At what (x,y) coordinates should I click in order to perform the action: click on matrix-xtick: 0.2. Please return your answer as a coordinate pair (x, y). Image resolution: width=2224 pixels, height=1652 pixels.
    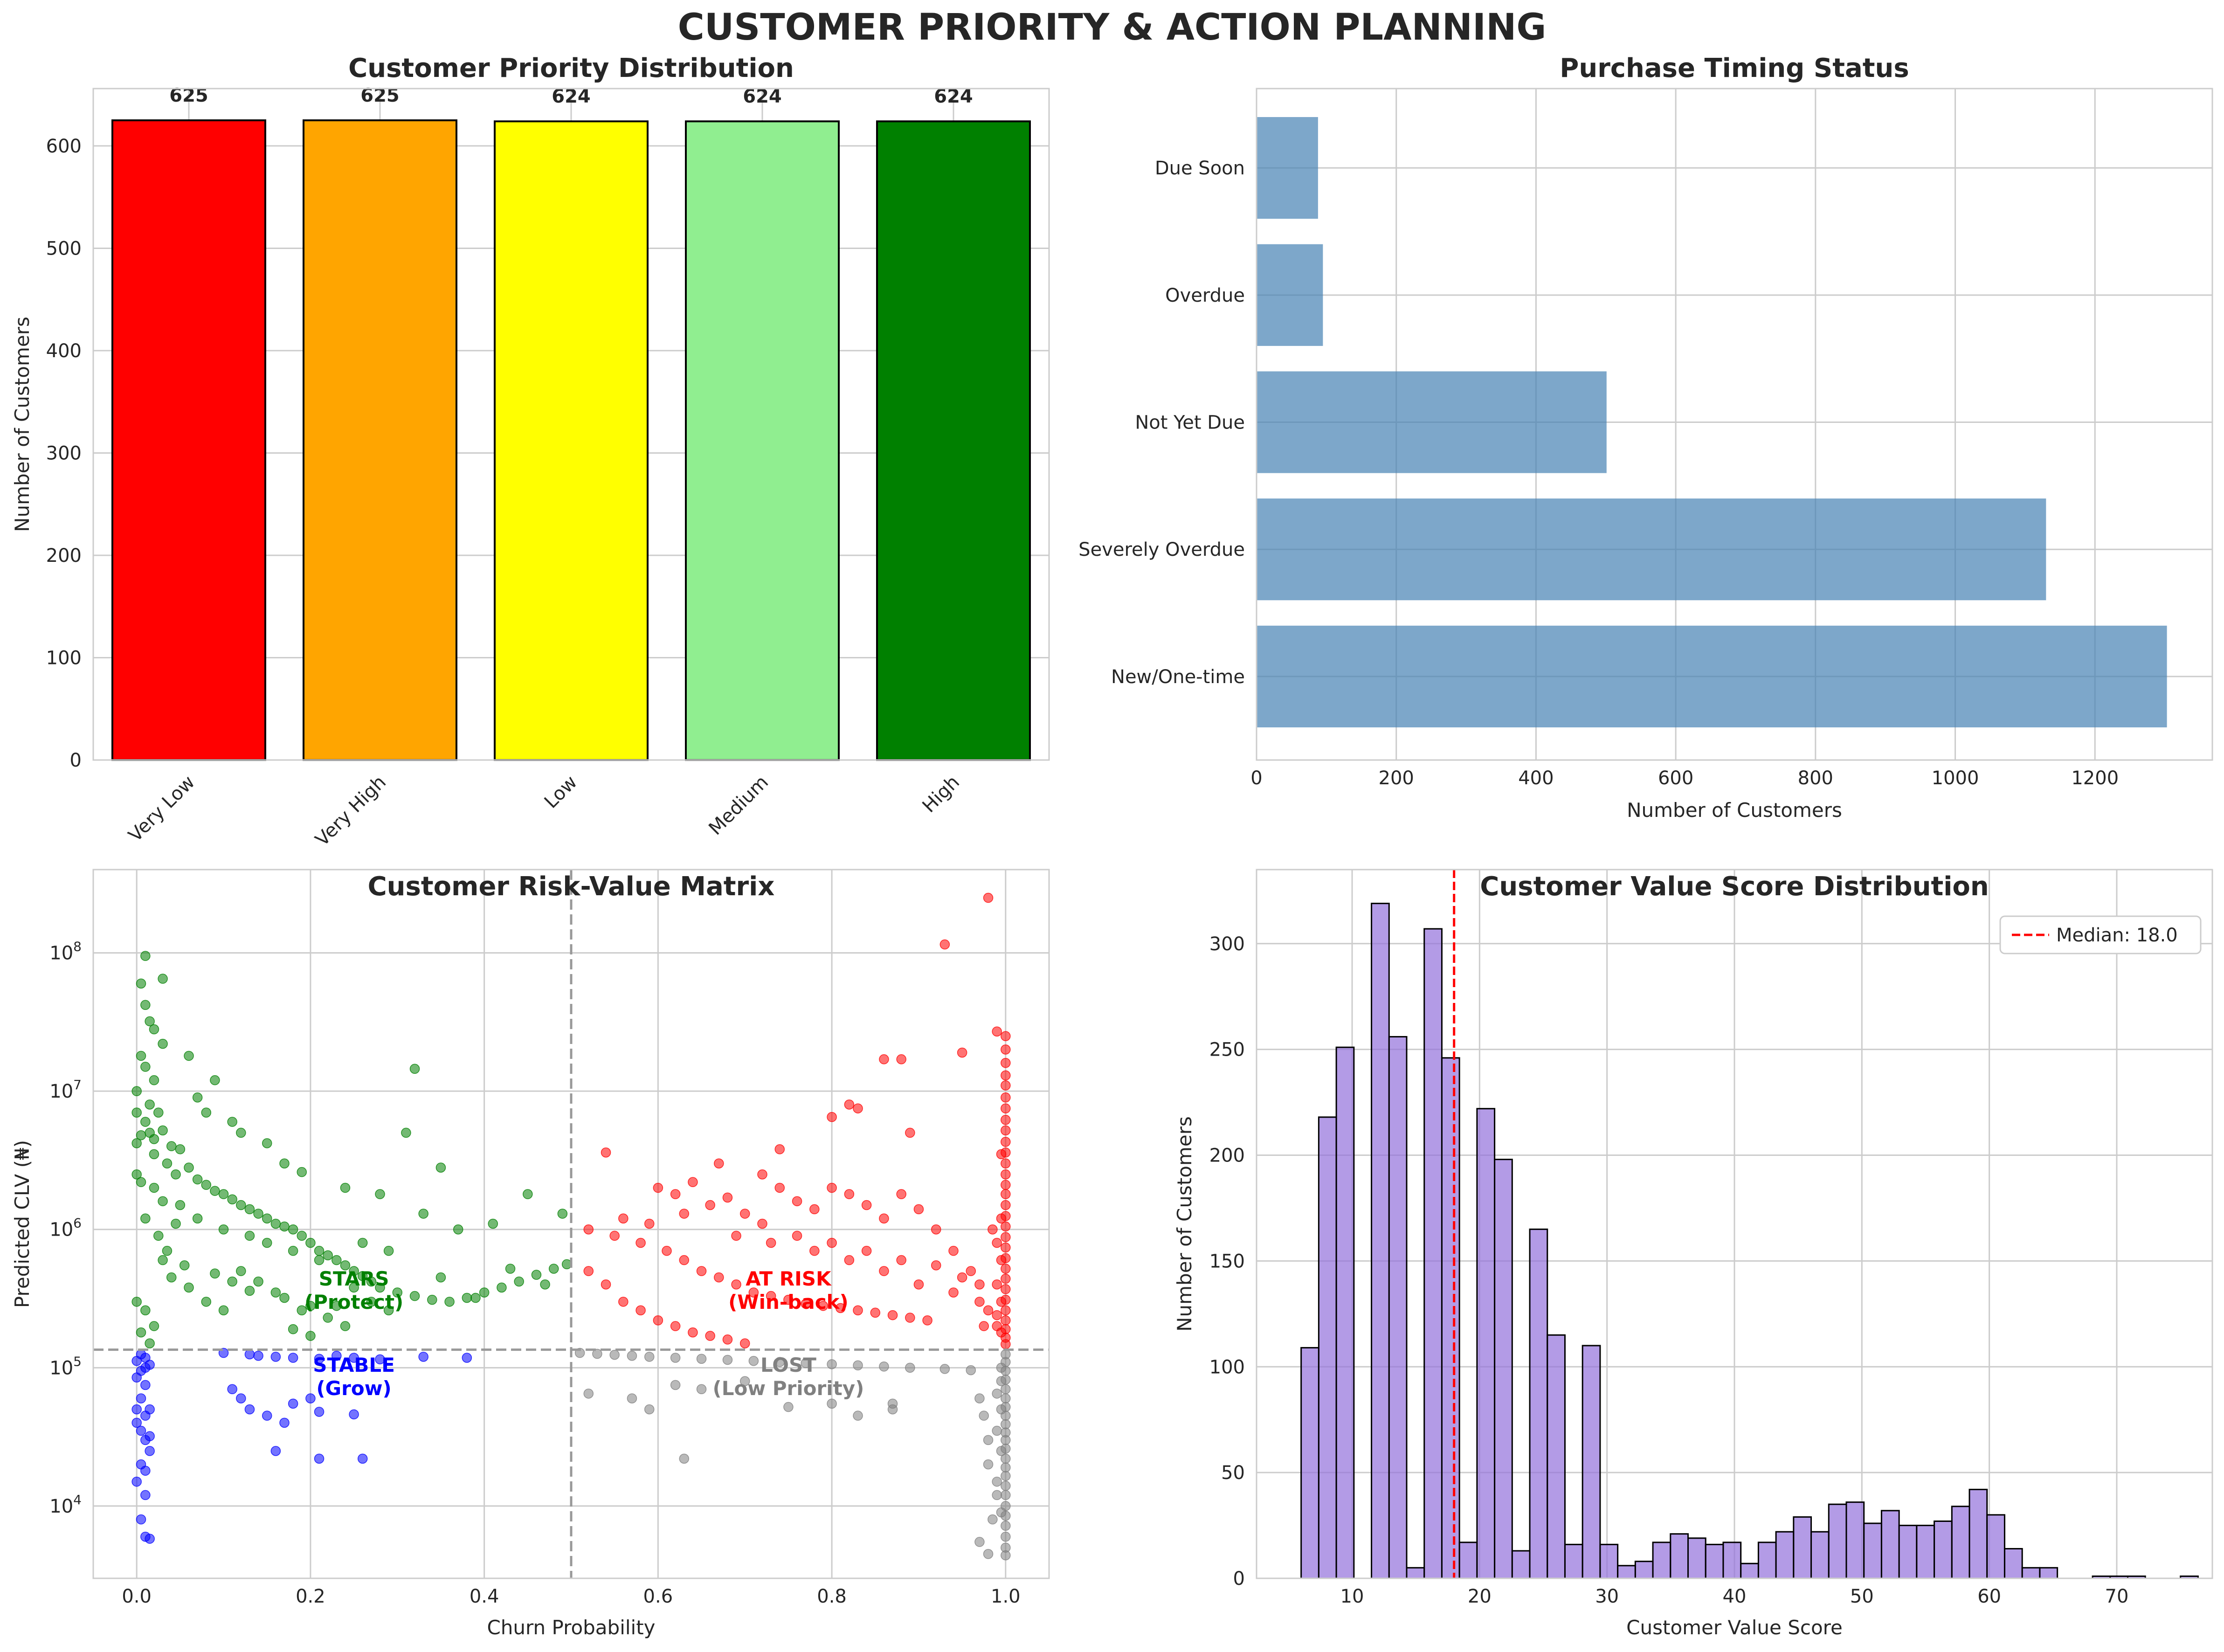
    Looking at the image, I should click on (310, 1596).